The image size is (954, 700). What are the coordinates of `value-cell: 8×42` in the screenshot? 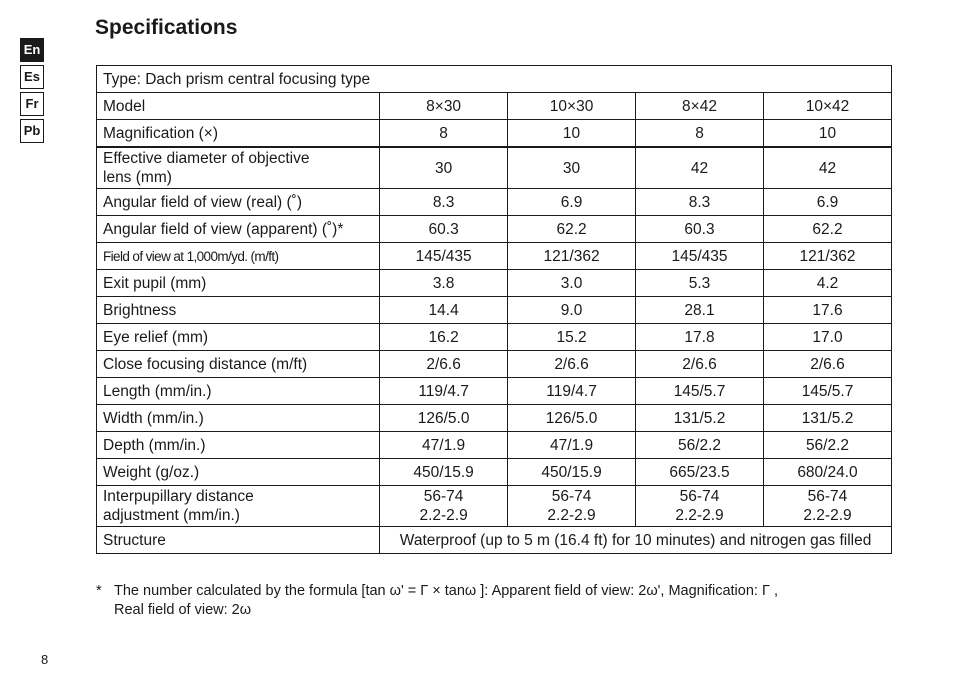 It's located at (699, 106).